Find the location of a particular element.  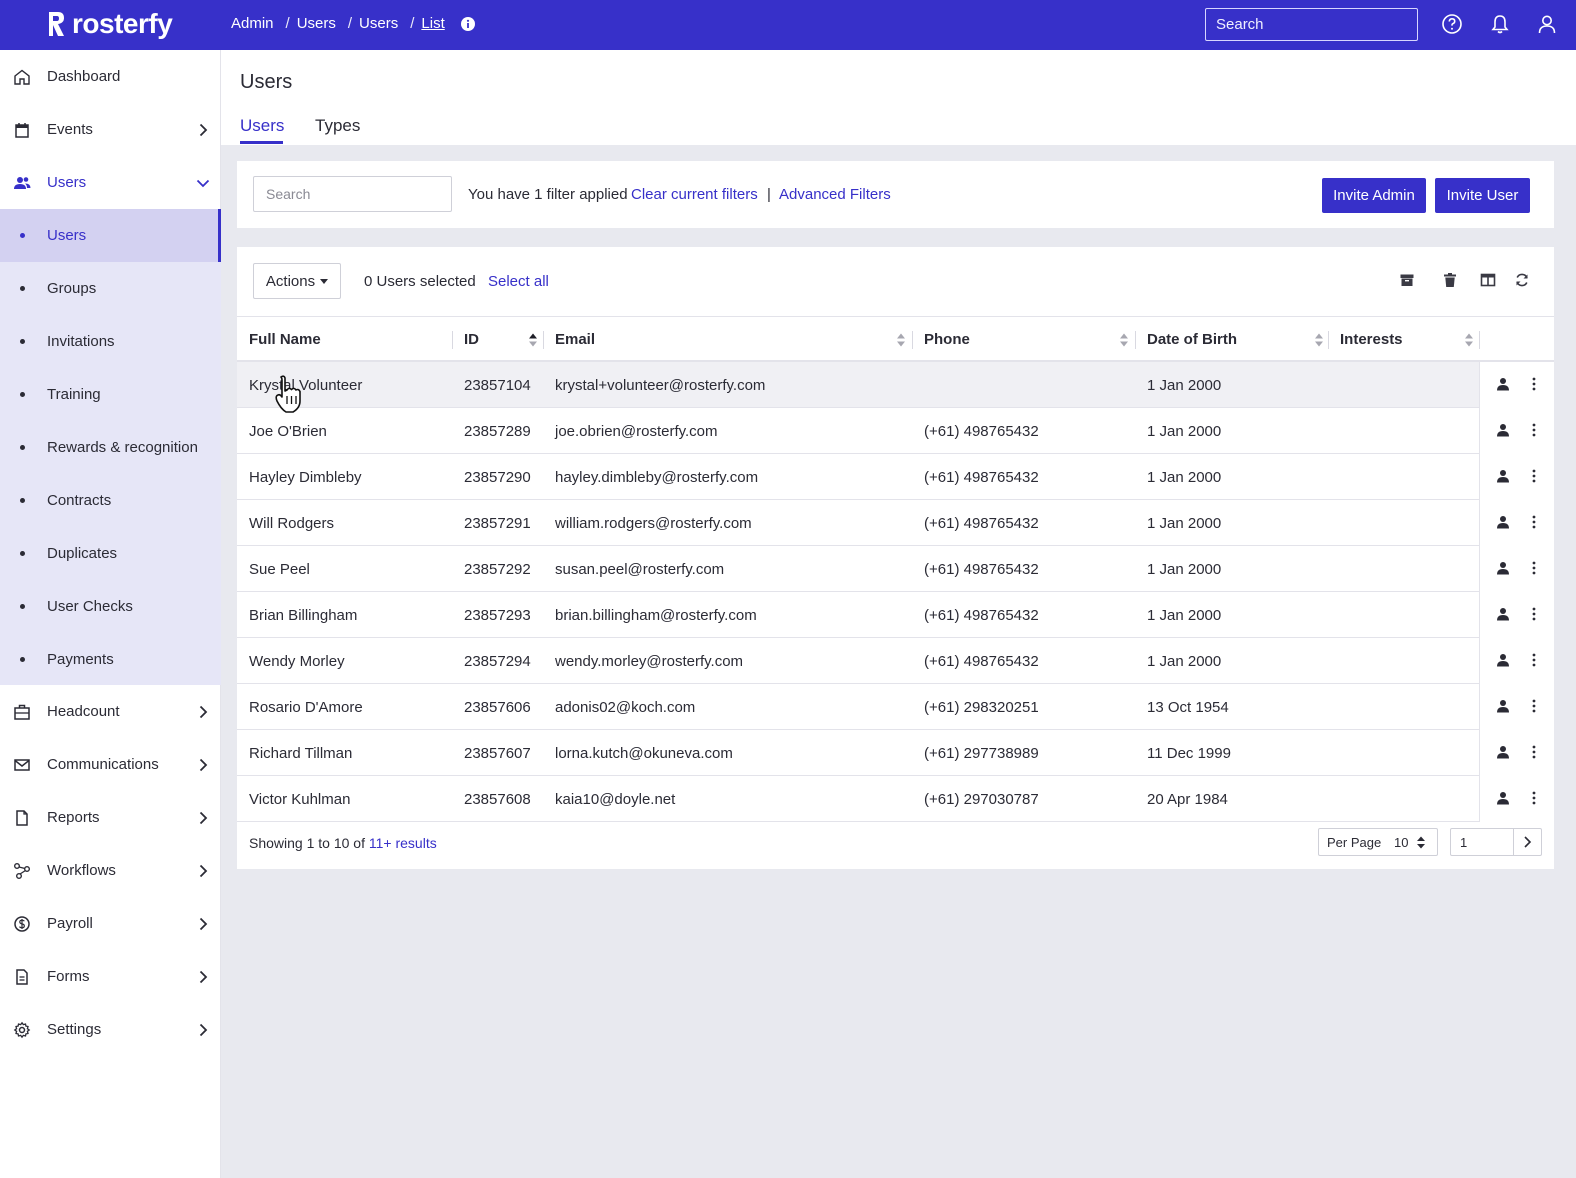

sidebar-subitem-users: Users is located at coordinates (110, 235).